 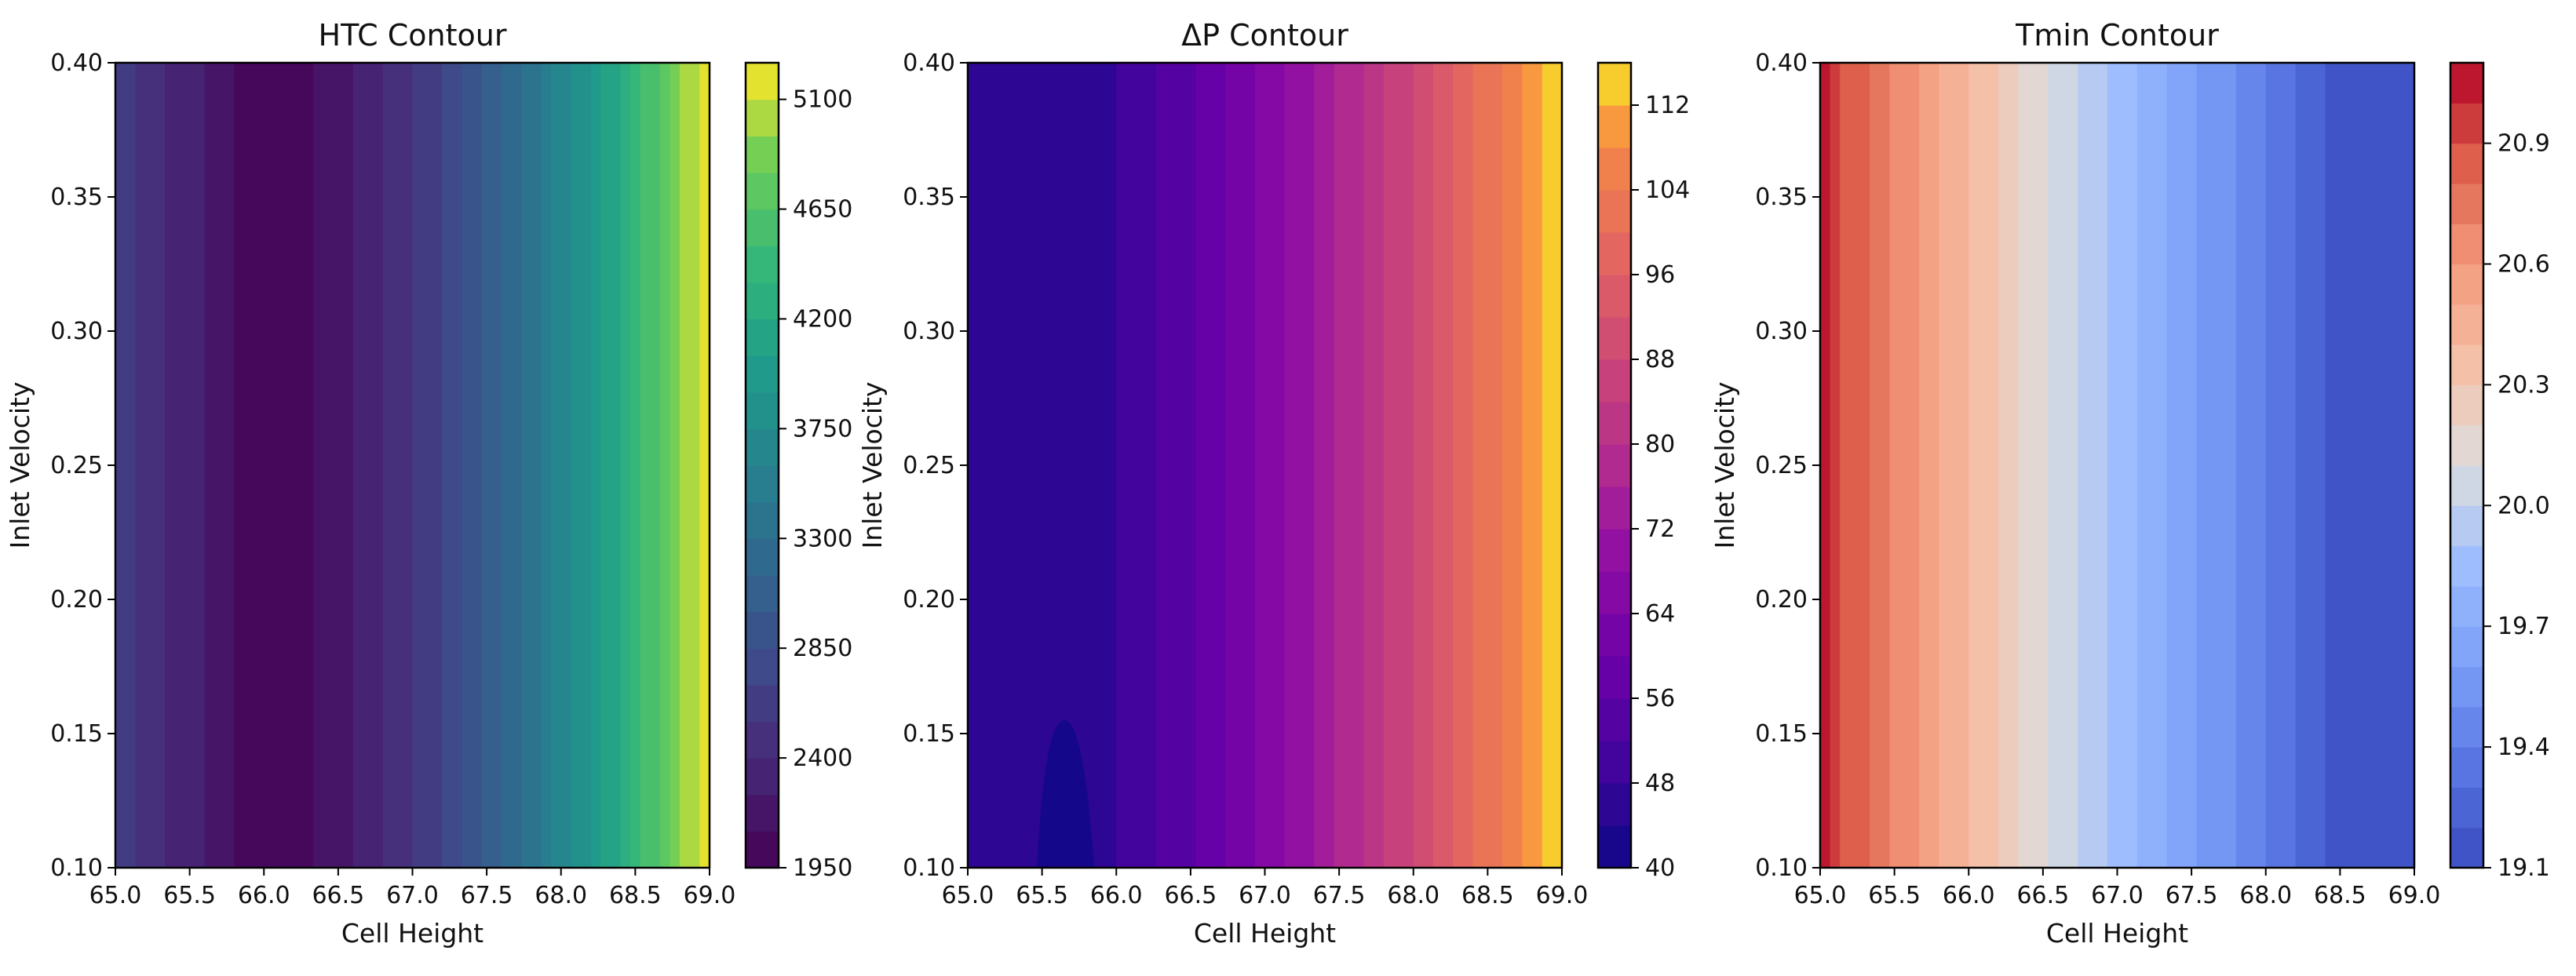 What do you see at coordinates (872, 465) in the screenshot?
I see `y-axis-label: Inlet Velocity` at bounding box center [872, 465].